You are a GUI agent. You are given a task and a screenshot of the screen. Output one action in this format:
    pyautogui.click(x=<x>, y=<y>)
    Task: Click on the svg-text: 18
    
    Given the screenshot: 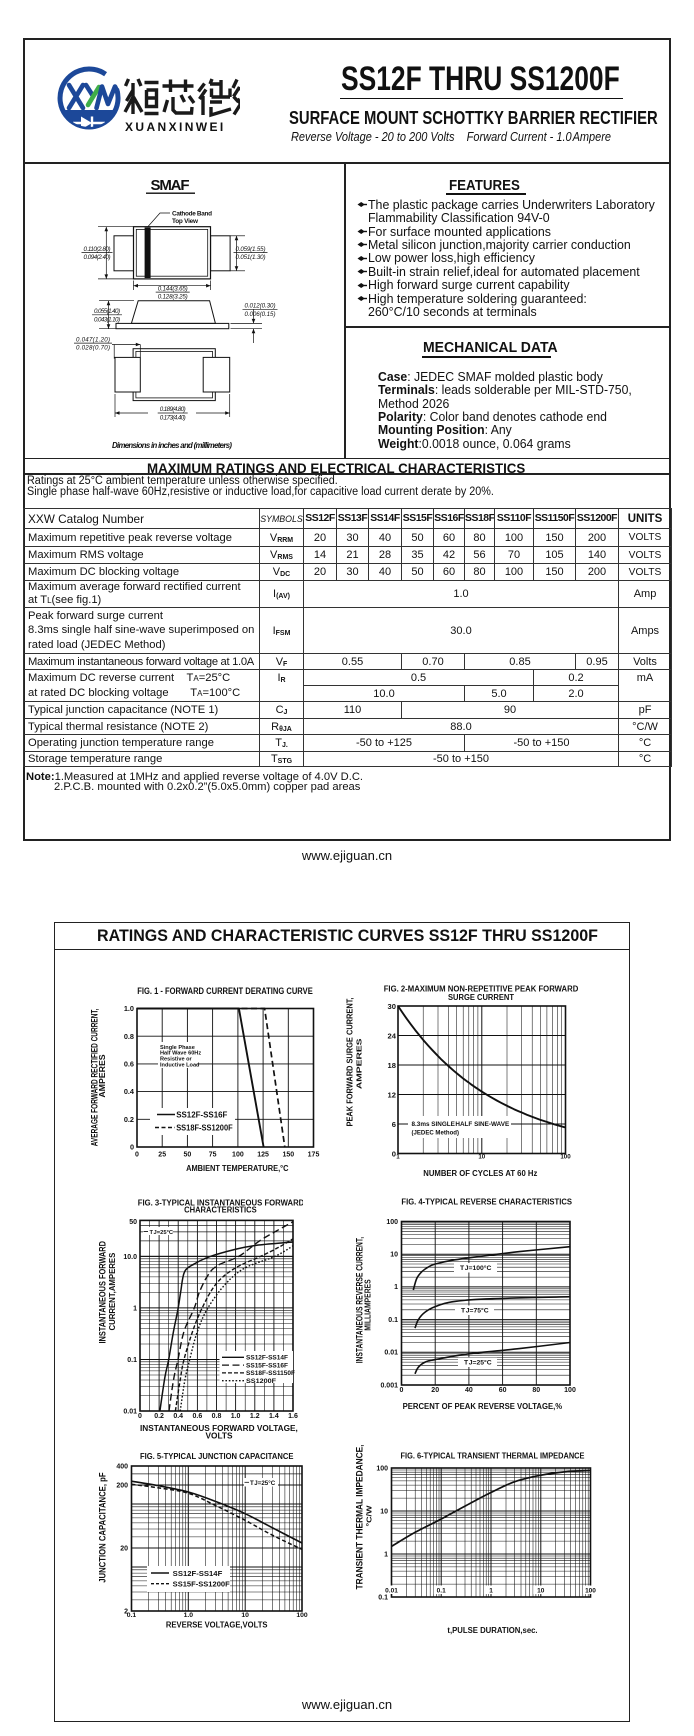 What is the action you would take?
    pyautogui.click(x=392, y=1065)
    